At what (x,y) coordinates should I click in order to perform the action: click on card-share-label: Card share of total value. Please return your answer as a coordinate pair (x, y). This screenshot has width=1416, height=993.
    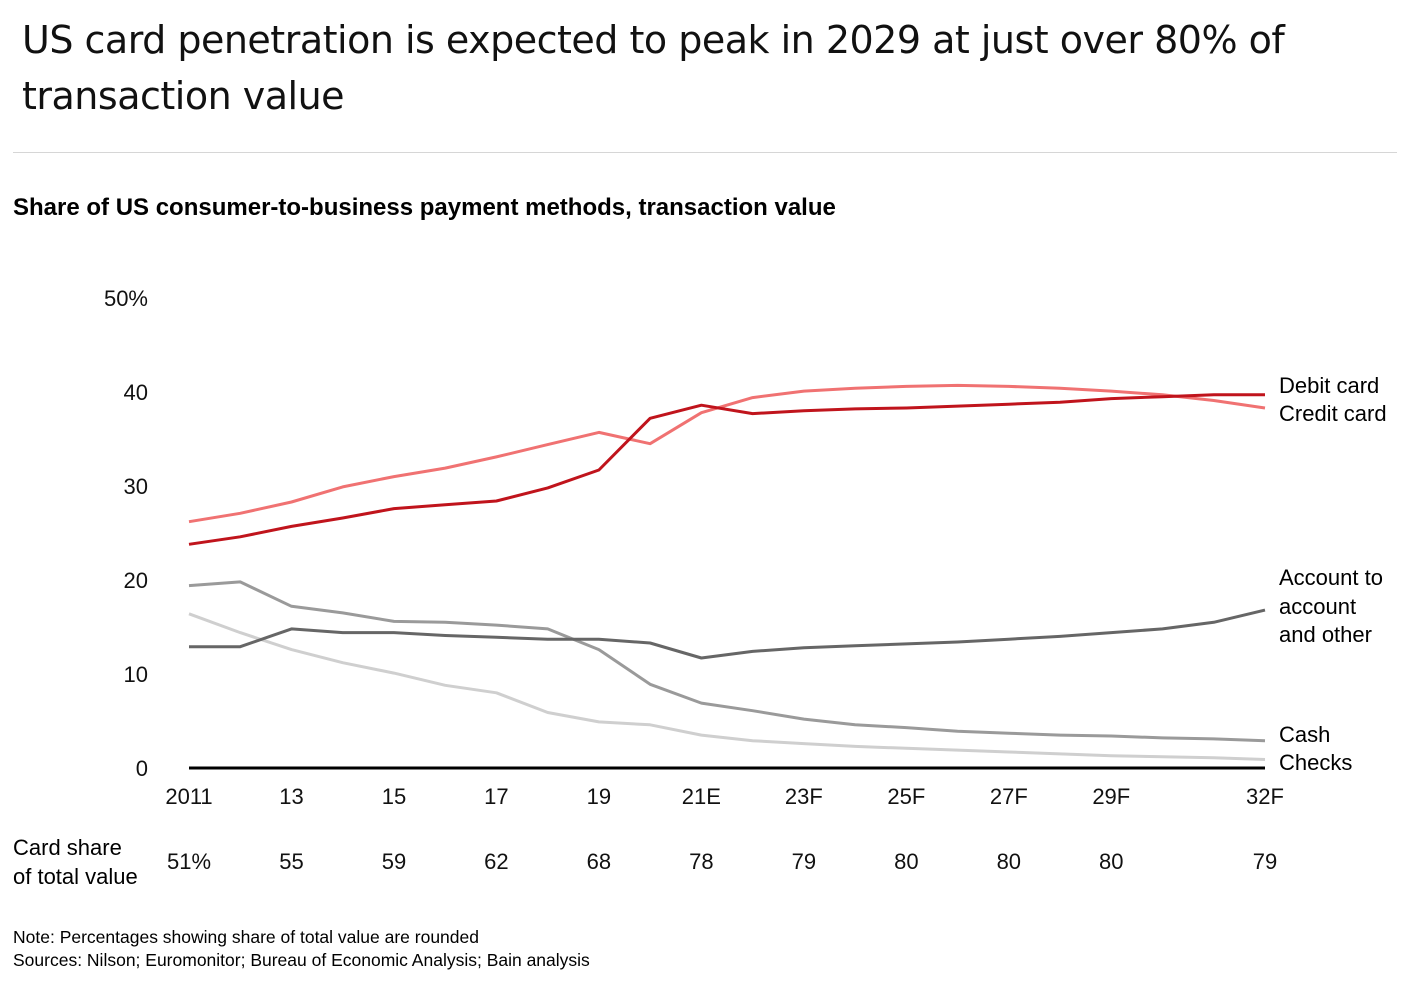
    Looking at the image, I should click on (75, 862).